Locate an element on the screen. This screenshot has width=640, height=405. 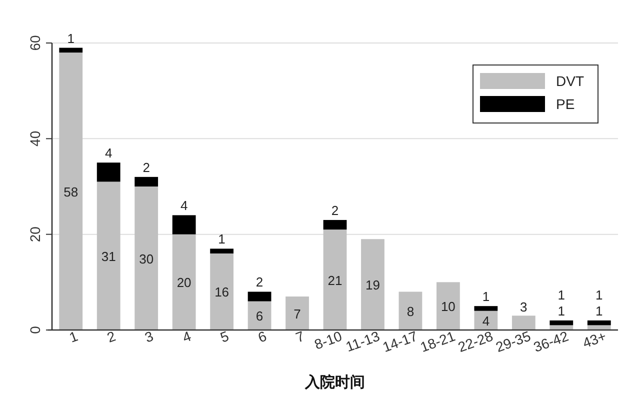
data-label: 21 is located at coordinates (335, 280).